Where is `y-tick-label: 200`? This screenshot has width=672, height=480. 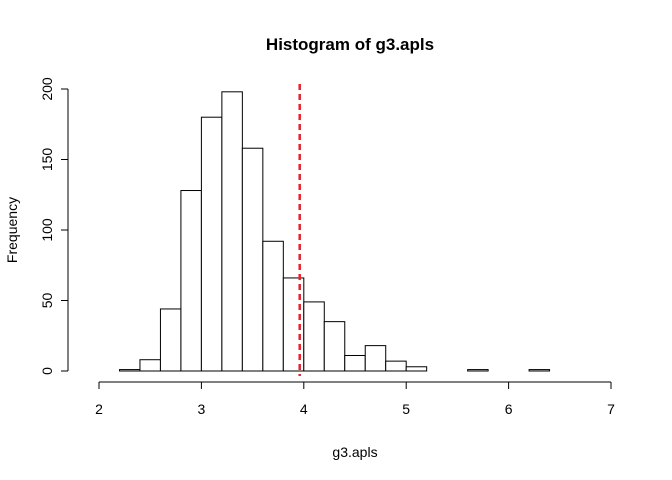
y-tick-label: 200 is located at coordinates (47, 89).